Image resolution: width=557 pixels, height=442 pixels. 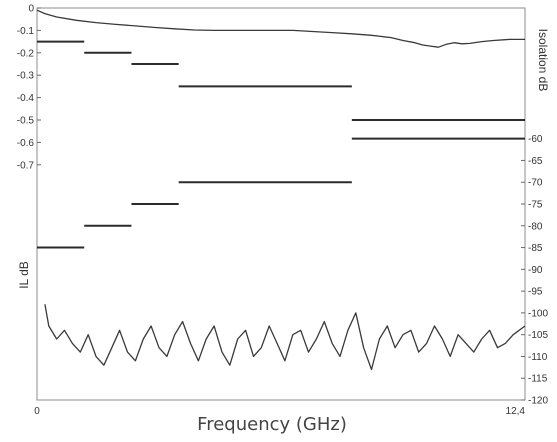 I want to click on left-tick-label: 0, so click(x=31, y=9).